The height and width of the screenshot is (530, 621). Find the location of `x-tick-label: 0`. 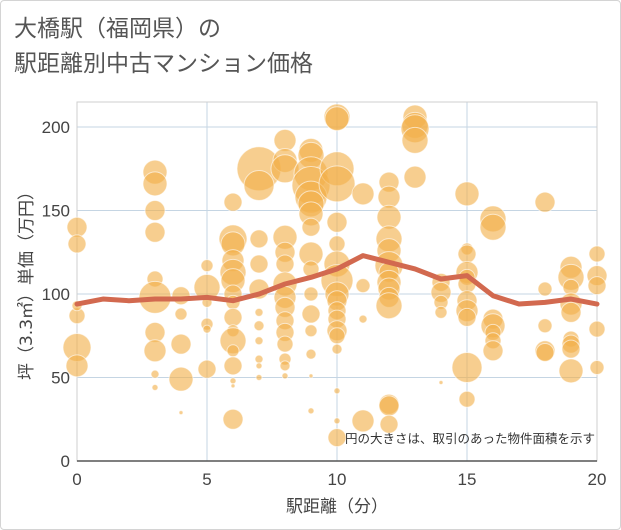

x-tick-label: 0 is located at coordinates (76, 479).